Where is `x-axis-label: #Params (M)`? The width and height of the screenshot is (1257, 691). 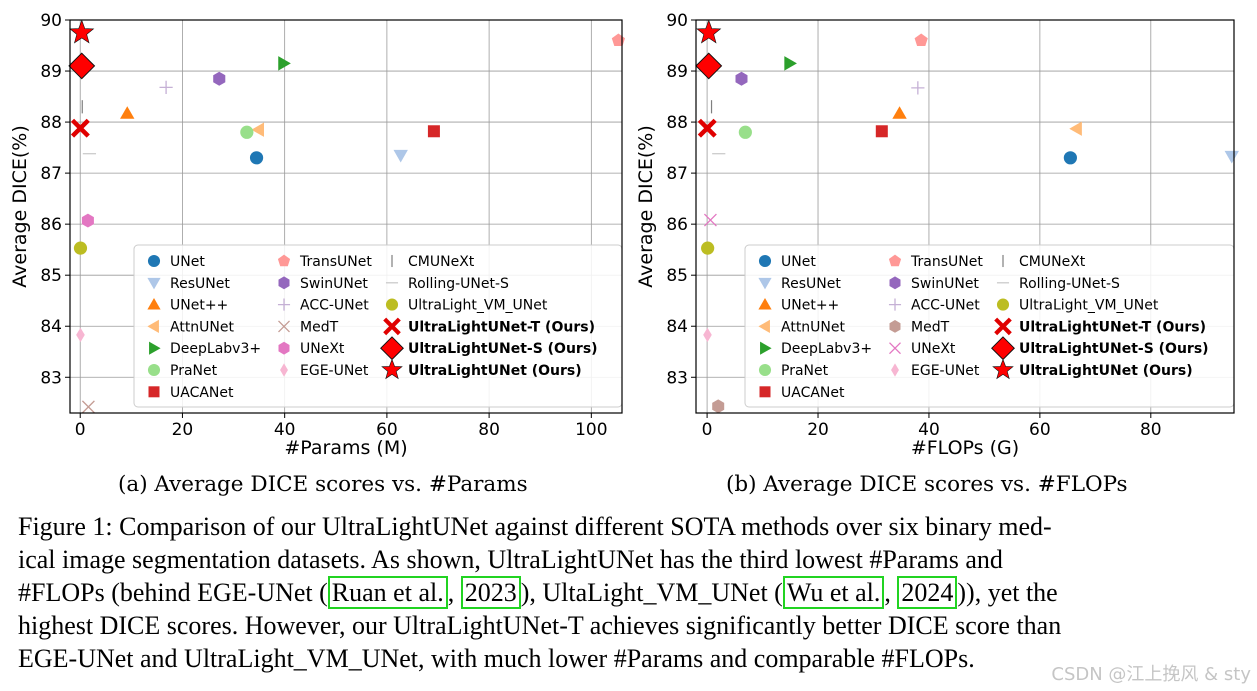 x-axis-label: #Params (M) is located at coordinates (345, 448).